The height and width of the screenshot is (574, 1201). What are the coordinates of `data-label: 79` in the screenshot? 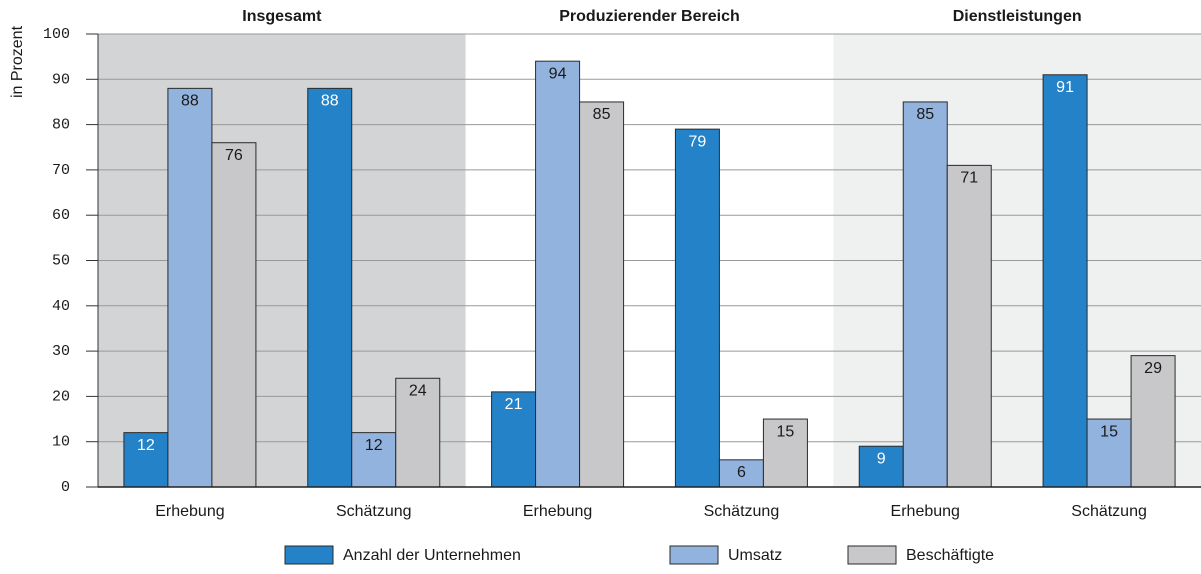 It's located at (698, 141).